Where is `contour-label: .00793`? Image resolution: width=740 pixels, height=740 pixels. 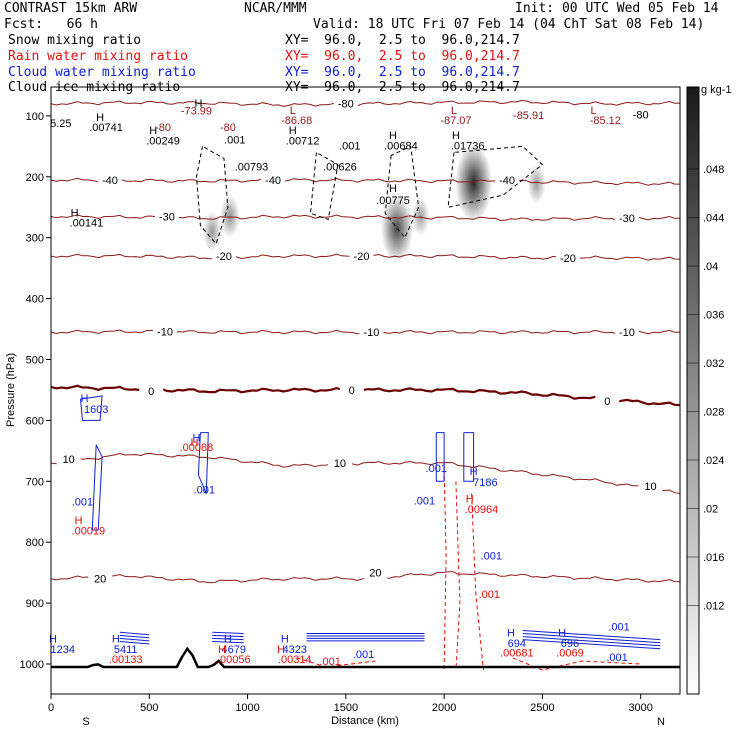 contour-label: .00793 is located at coordinates (252, 168).